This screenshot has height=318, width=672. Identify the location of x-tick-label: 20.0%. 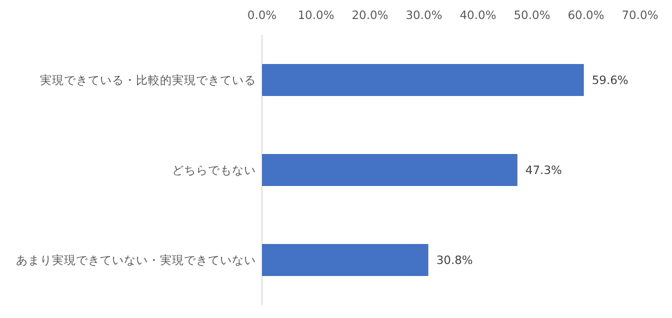
(370, 15).